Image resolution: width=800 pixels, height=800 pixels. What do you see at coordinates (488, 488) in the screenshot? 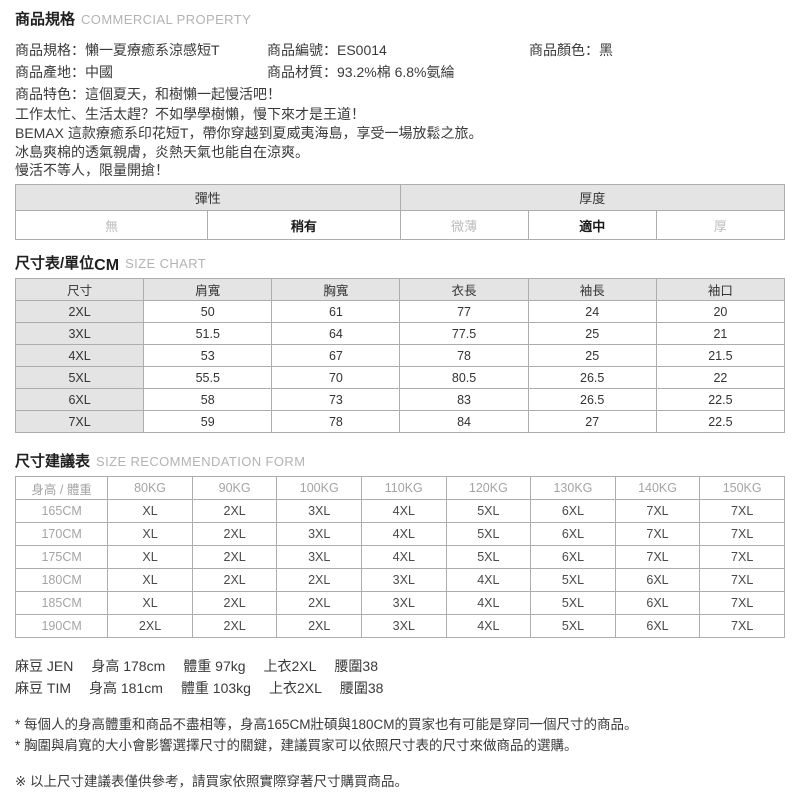
I see `column-header: 120KG` at bounding box center [488, 488].